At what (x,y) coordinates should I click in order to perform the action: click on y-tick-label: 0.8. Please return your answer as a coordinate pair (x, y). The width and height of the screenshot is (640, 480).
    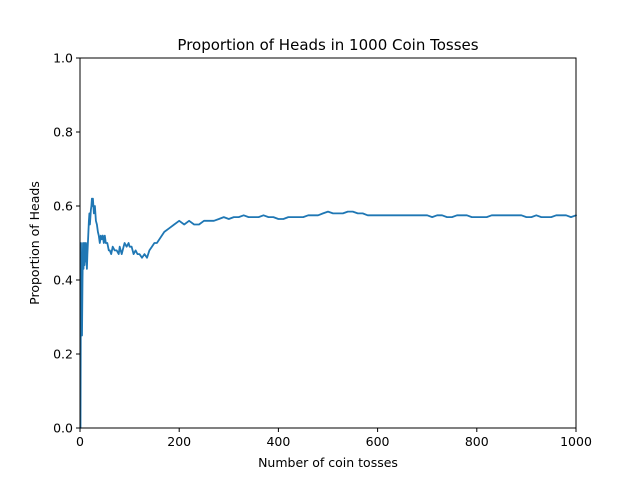
    Looking at the image, I should click on (63, 132).